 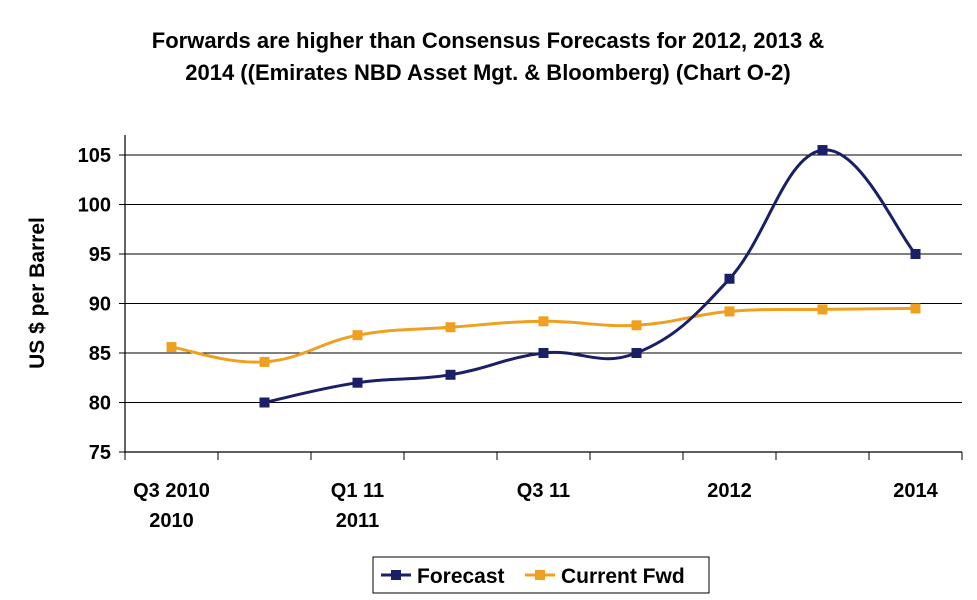 I want to click on legend: Forecast Current Fwd, so click(x=541, y=575).